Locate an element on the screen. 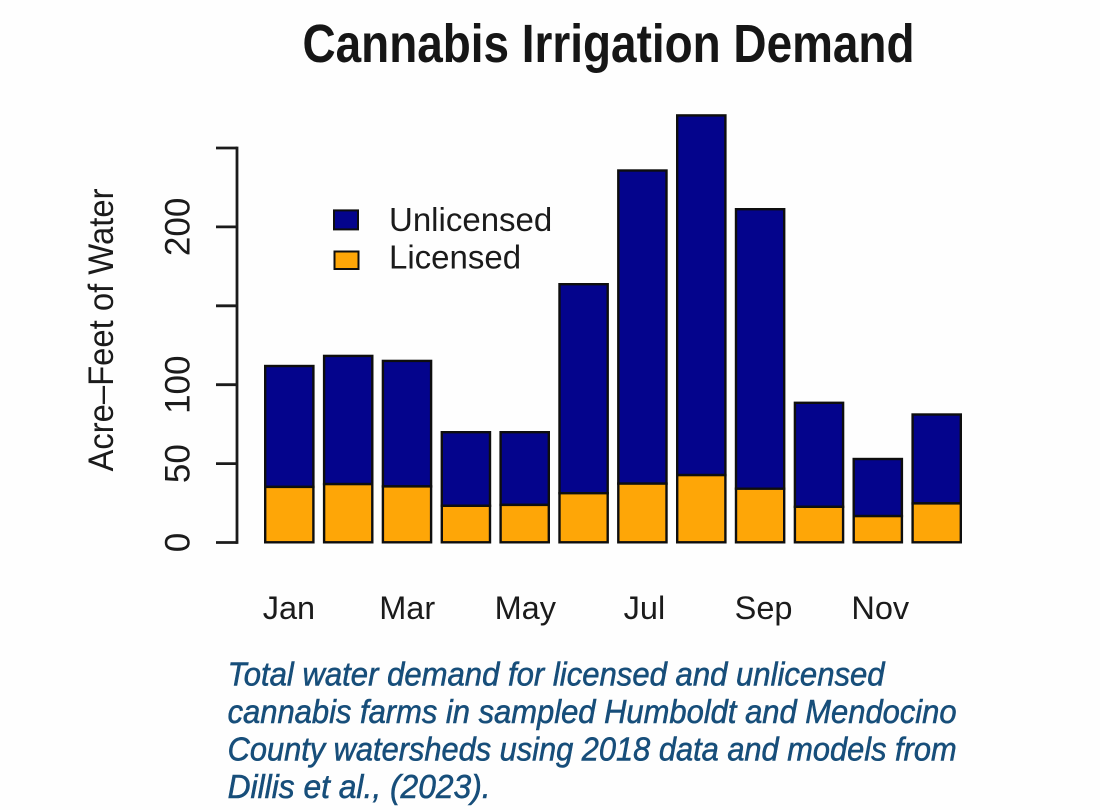  svg-text: May is located at coordinates (526, 608).